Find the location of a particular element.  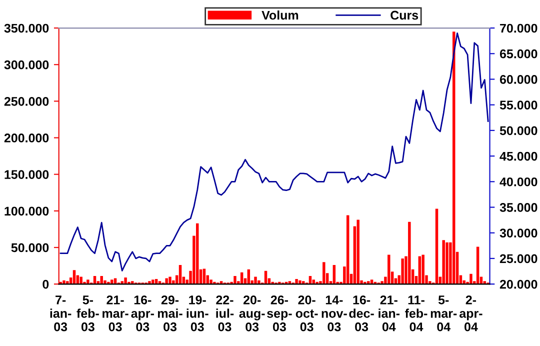

x-tick-label: 7- ian- 03 is located at coordinates (61, 314).